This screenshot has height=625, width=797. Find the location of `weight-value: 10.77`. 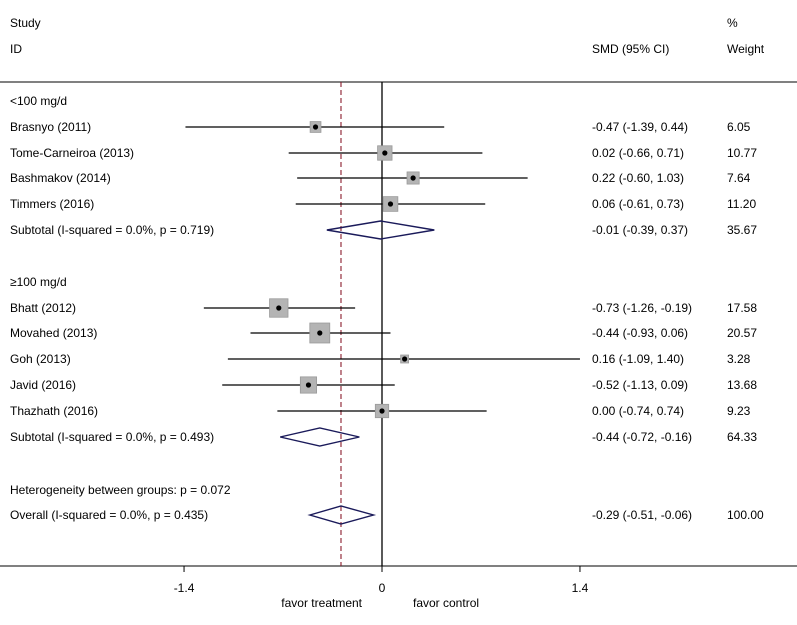

weight-value: 10.77 is located at coordinates (742, 153).